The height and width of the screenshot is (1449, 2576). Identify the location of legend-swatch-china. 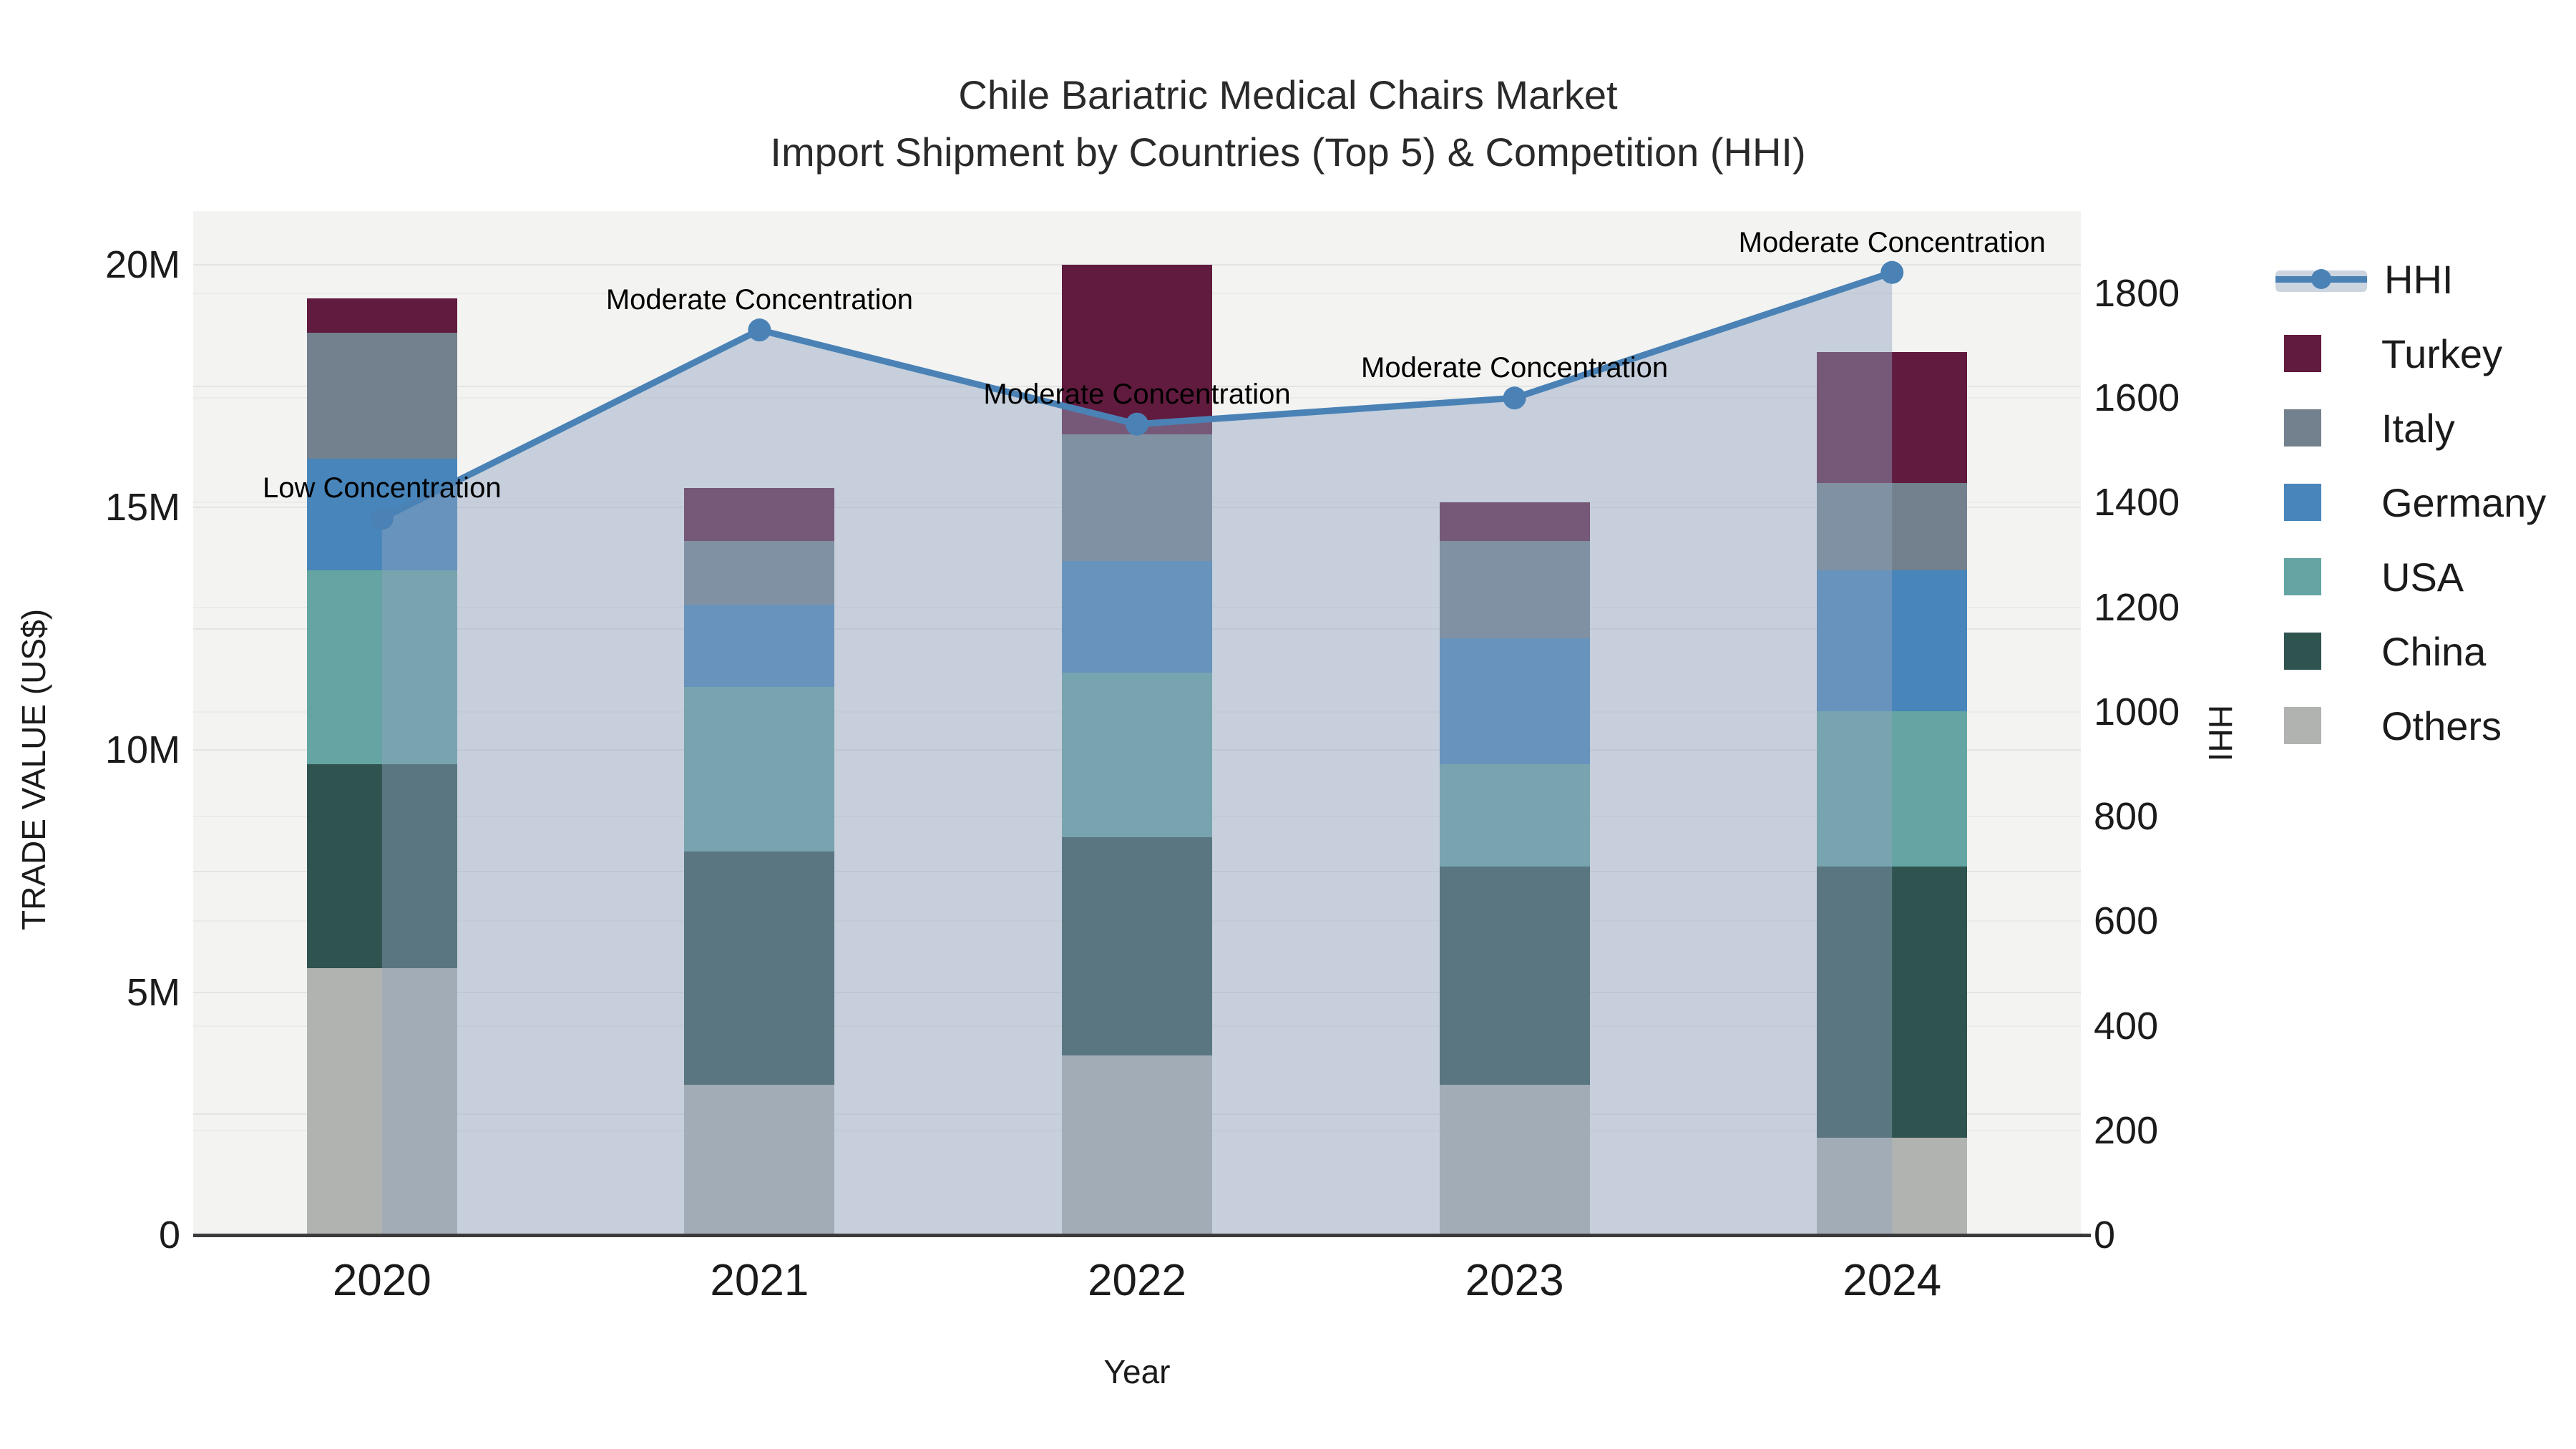
(2302, 651).